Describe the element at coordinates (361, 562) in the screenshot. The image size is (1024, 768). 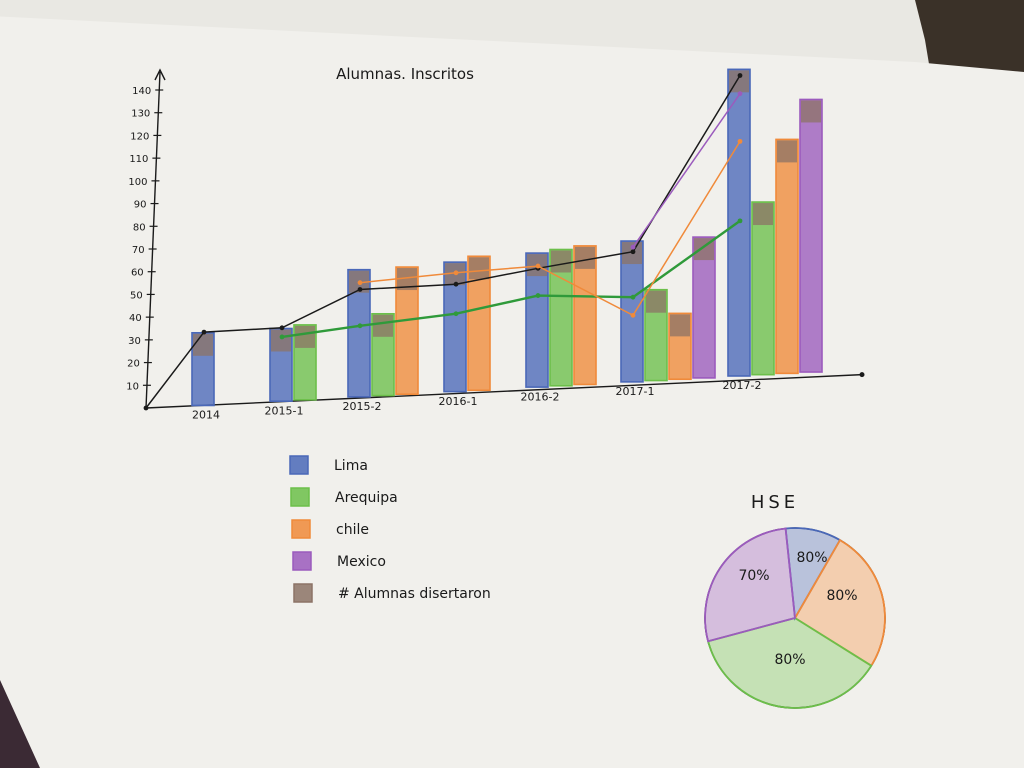
I see `legend-label: Mexico` at that location.